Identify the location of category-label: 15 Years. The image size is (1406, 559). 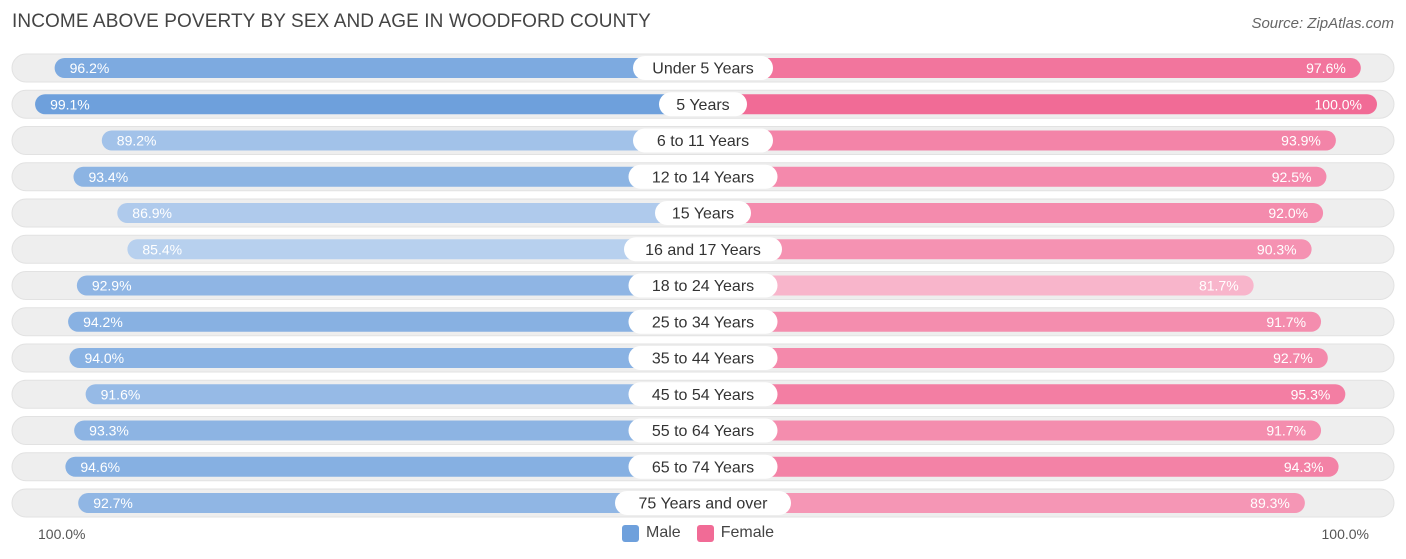
(703, 214).